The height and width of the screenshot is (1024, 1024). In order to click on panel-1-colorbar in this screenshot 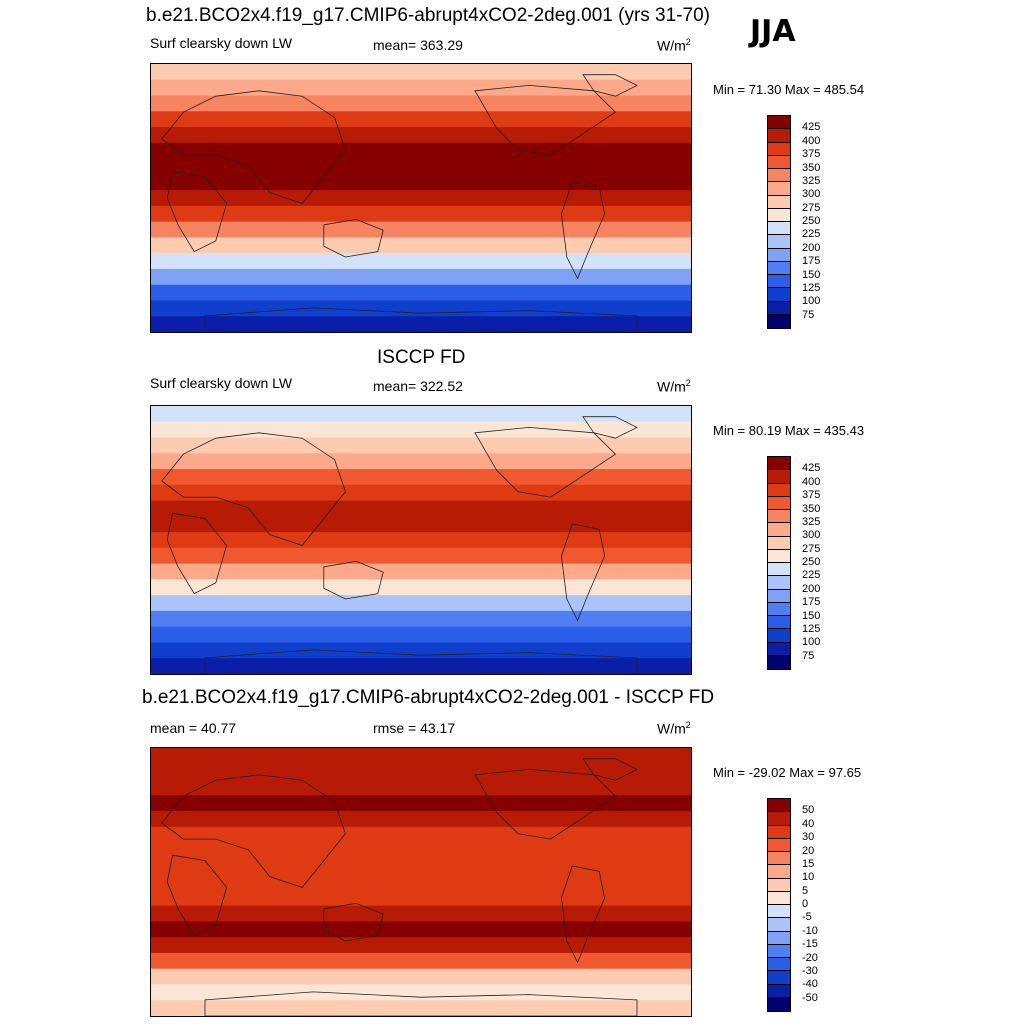, I will do `click(779, 222)`.